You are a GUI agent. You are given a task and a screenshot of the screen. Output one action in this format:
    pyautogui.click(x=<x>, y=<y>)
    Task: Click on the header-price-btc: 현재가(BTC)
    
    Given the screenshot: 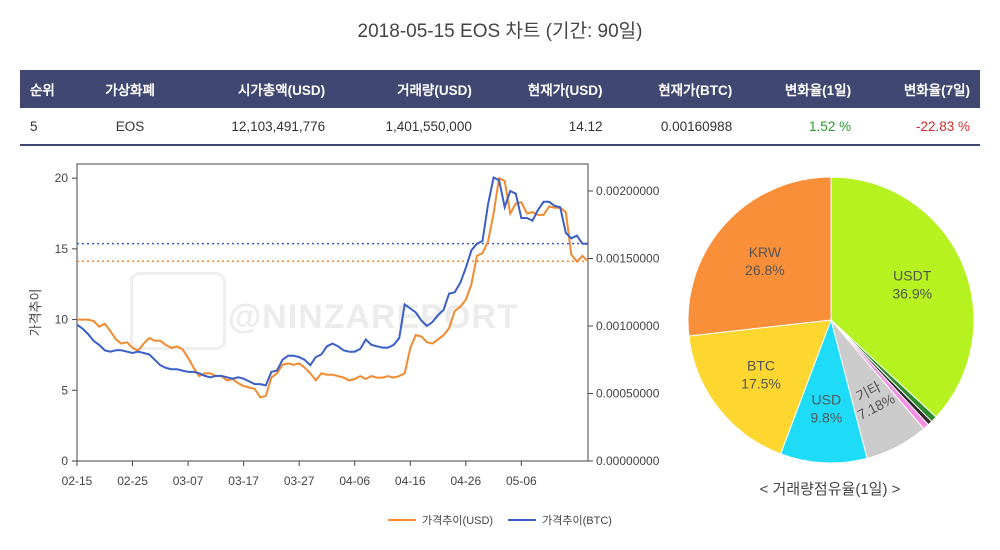 What is the action you would take?
    pyautogui.click(x=677, y=89)
    